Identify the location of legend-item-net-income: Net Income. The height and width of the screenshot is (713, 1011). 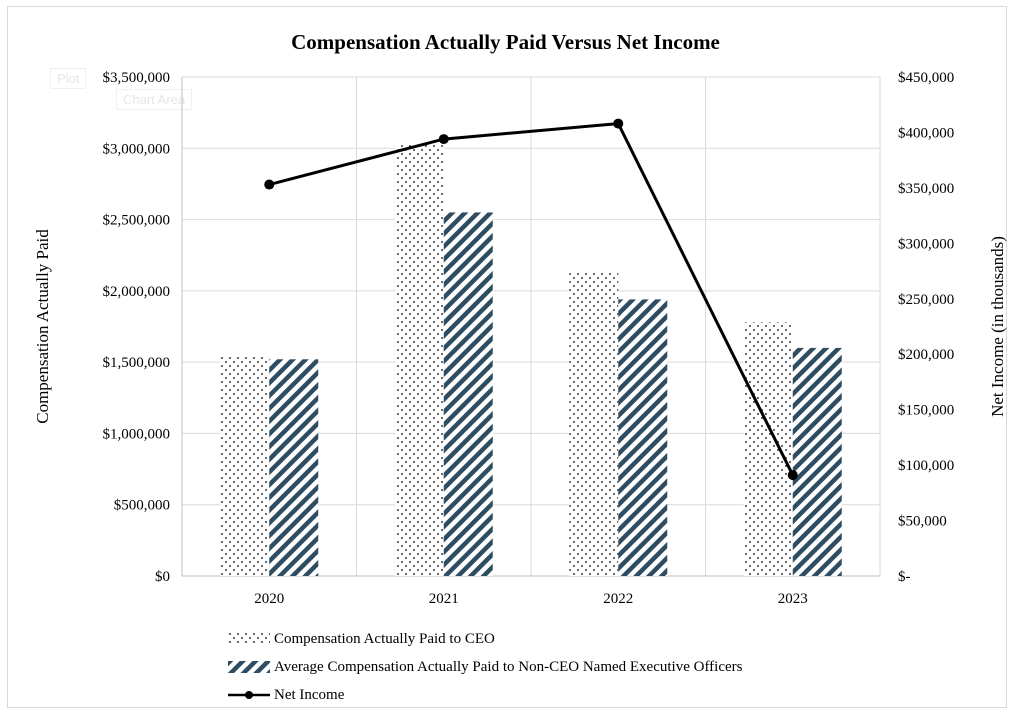
(485, 695).